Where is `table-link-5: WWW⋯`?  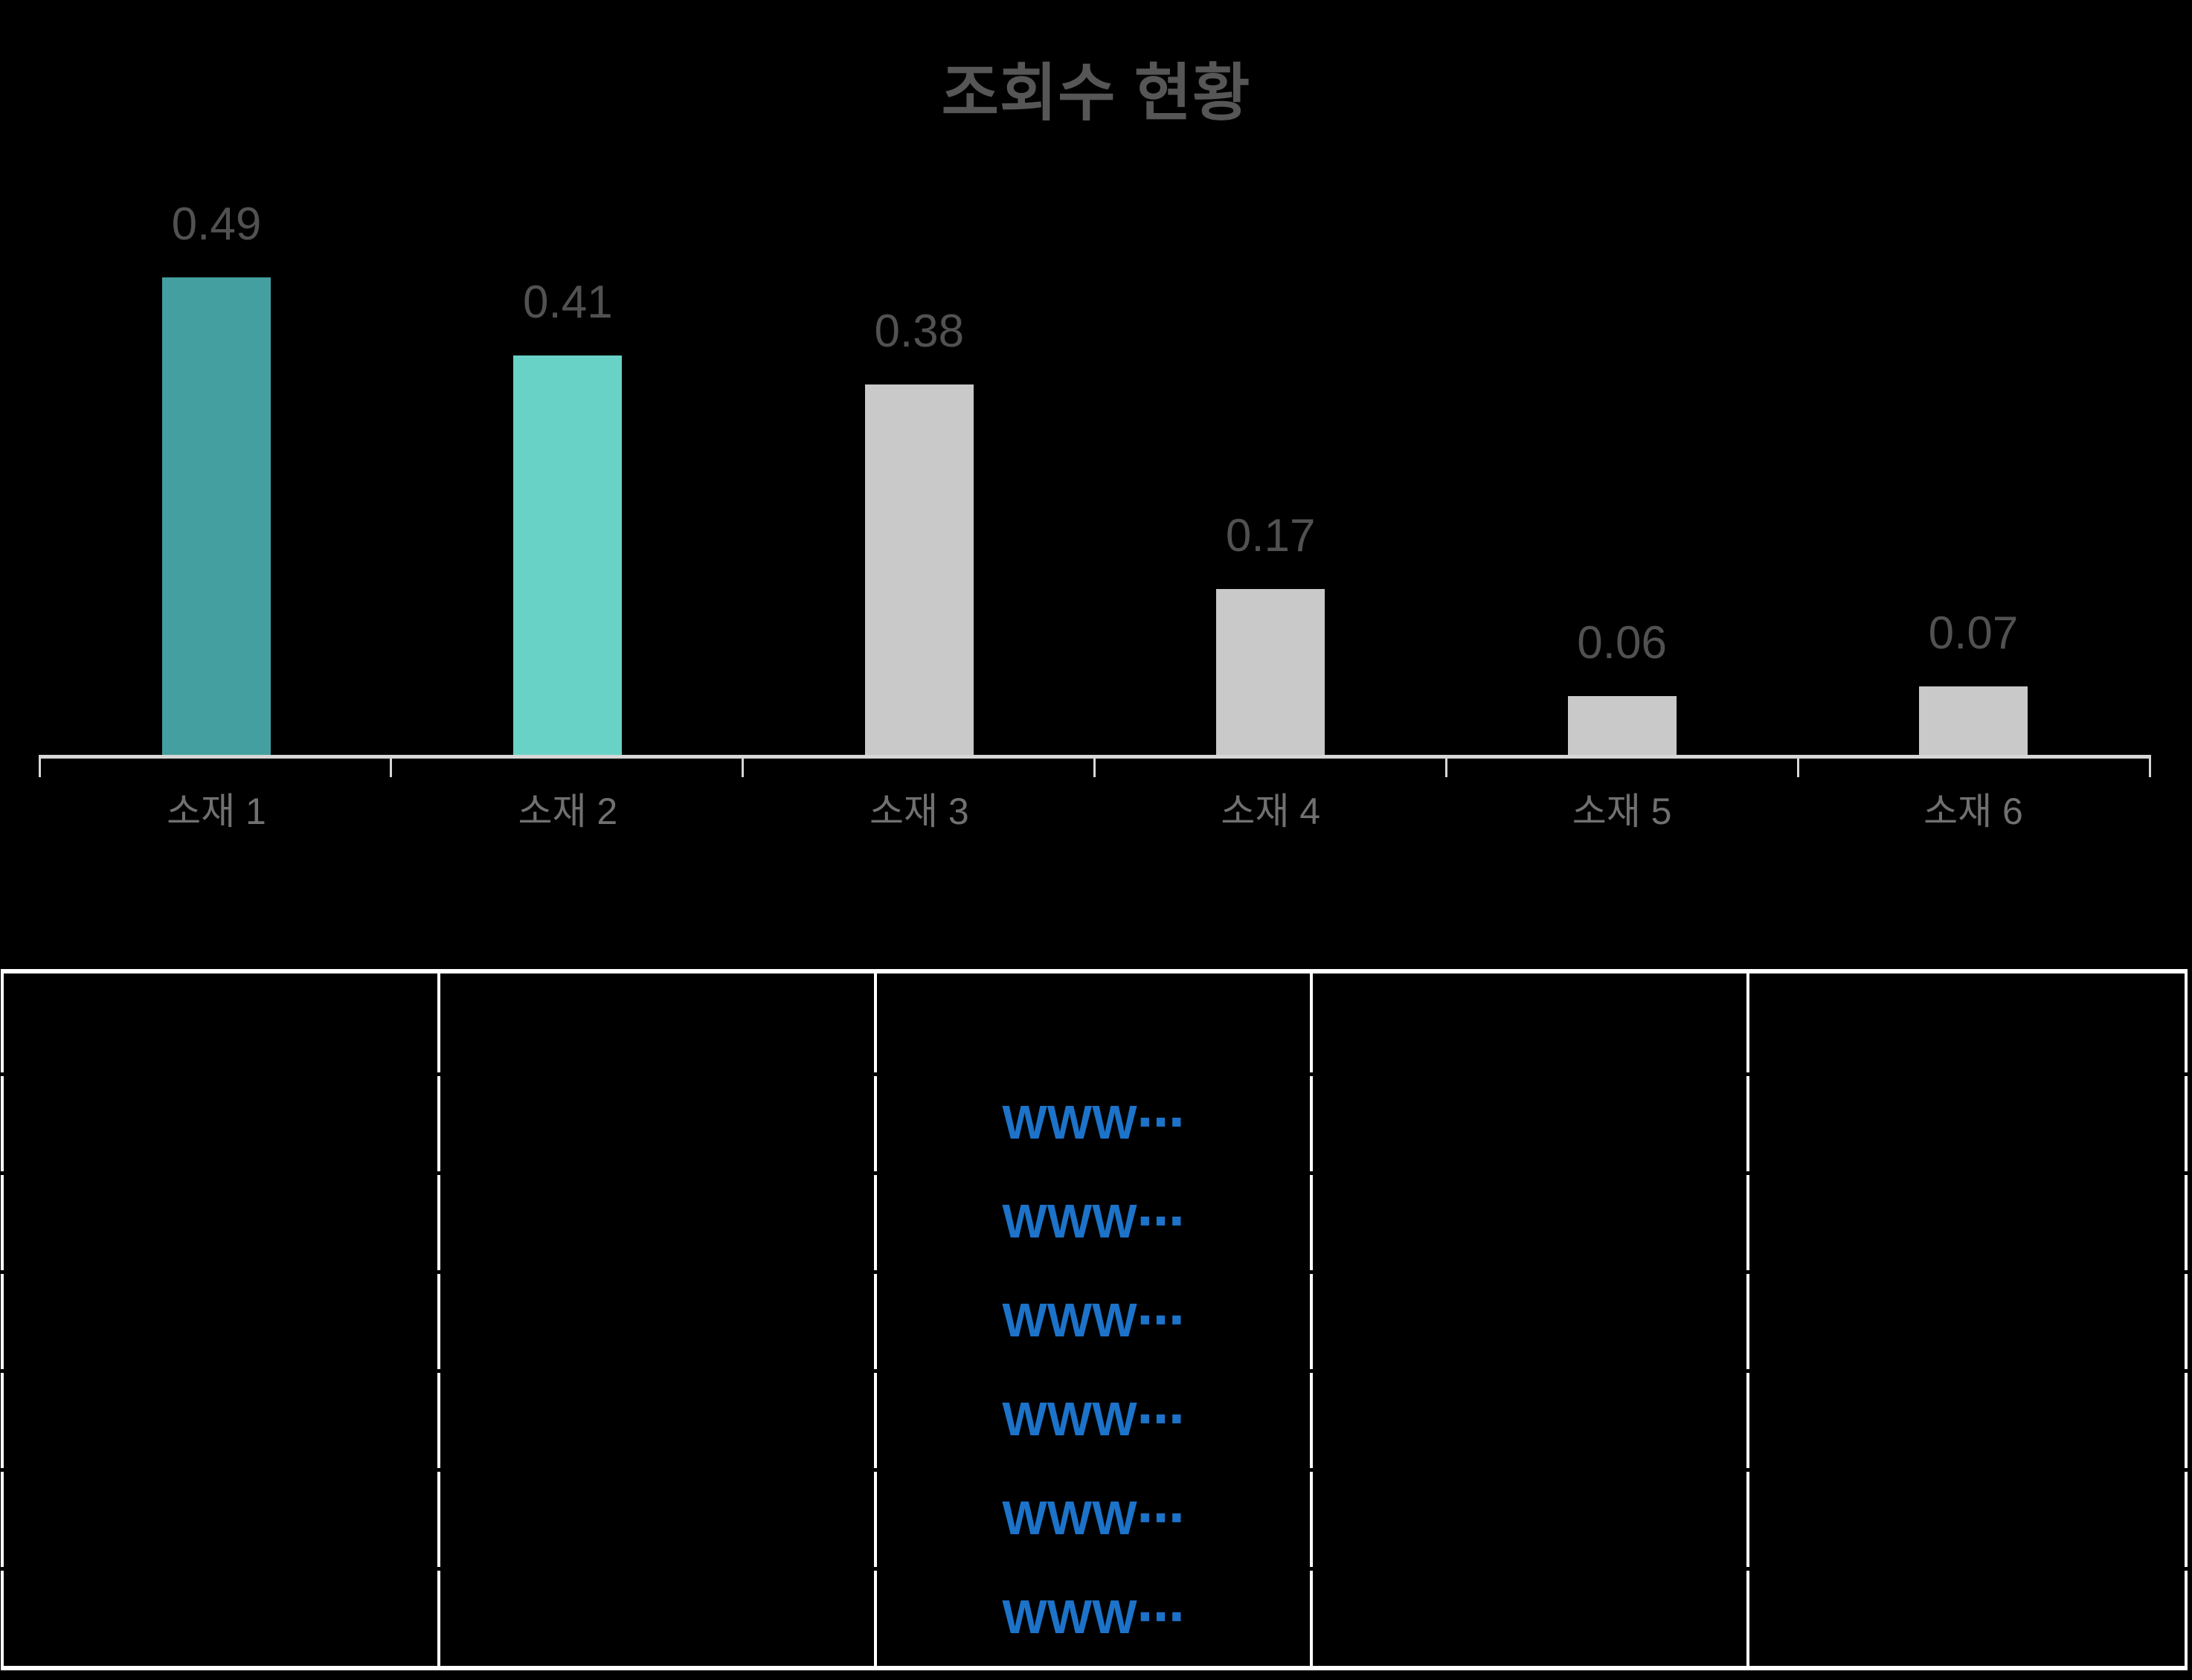
table-link-5: WWW⋯ is located at coordinates (1094, 1517).